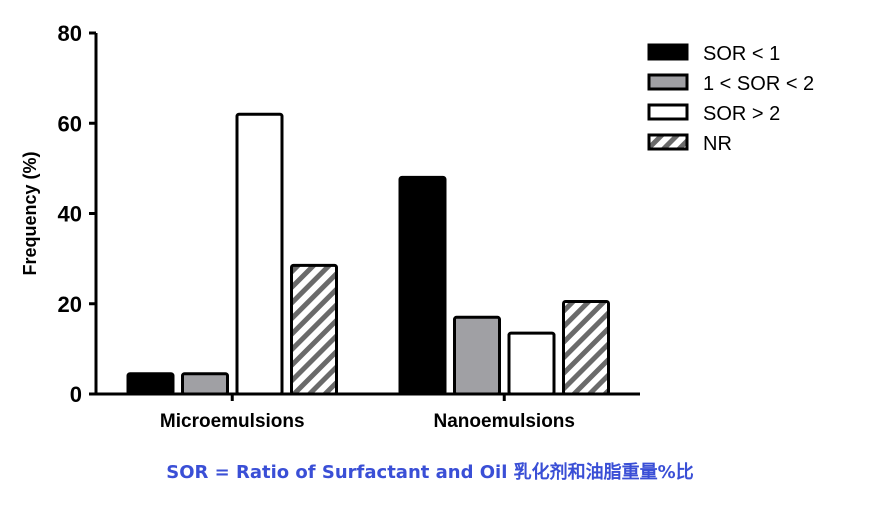  I want to click on x-tick-label: Nanoemulsions, so click(504, 421).